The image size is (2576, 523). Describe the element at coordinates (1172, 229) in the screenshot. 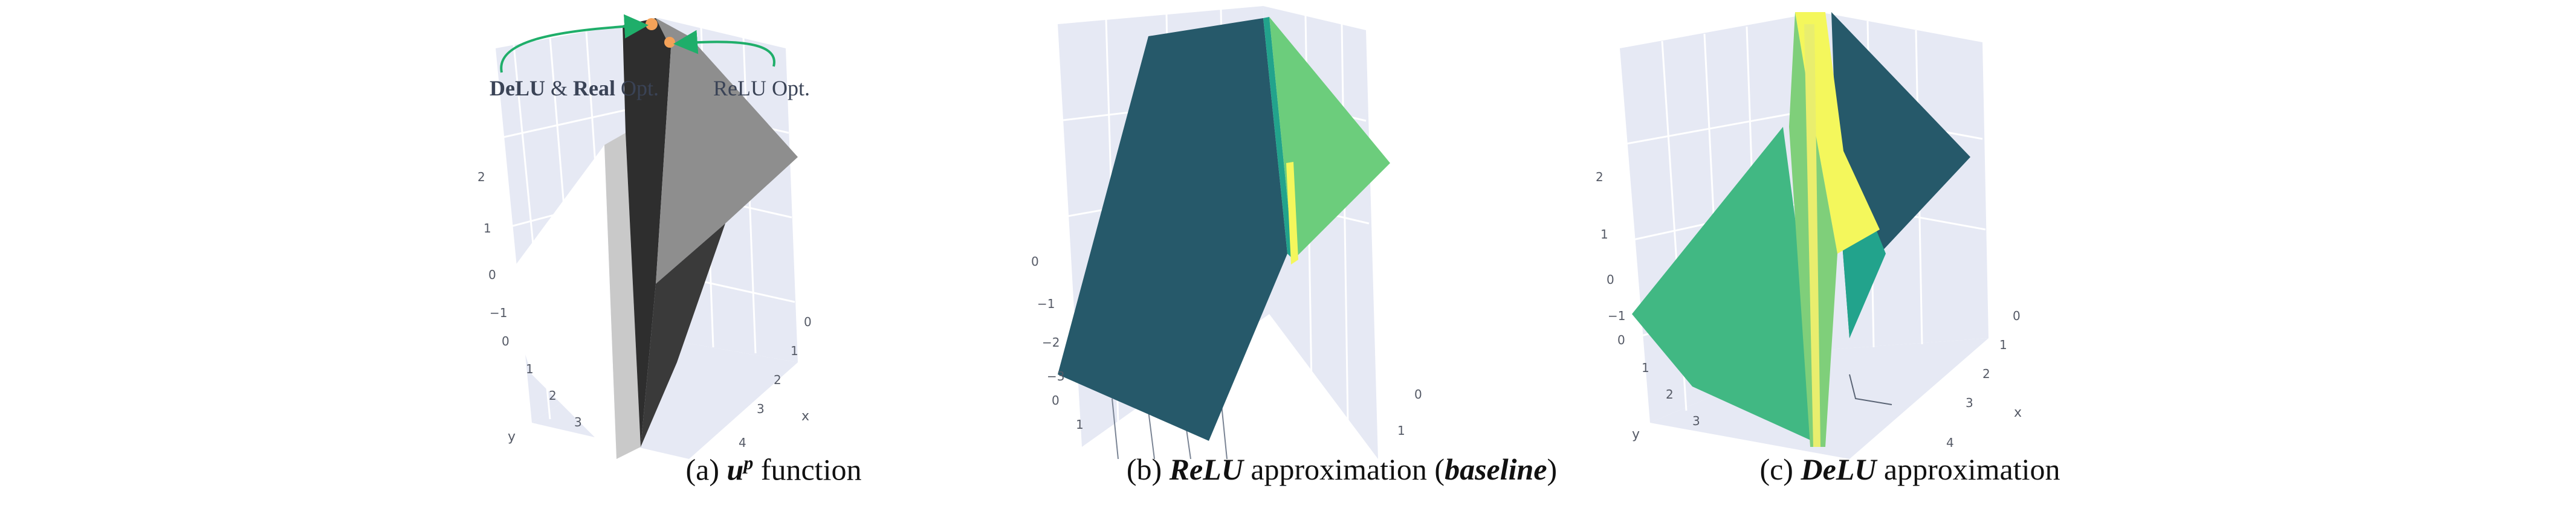

I see `dark-teal-plane` at that location.